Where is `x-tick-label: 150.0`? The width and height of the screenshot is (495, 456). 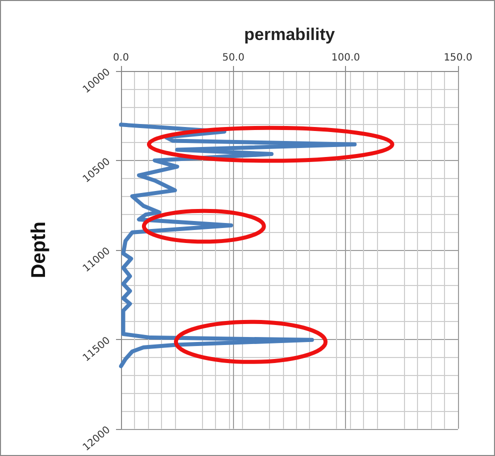
x-tick-label: 150.0 is located at coordinates (458, 58).